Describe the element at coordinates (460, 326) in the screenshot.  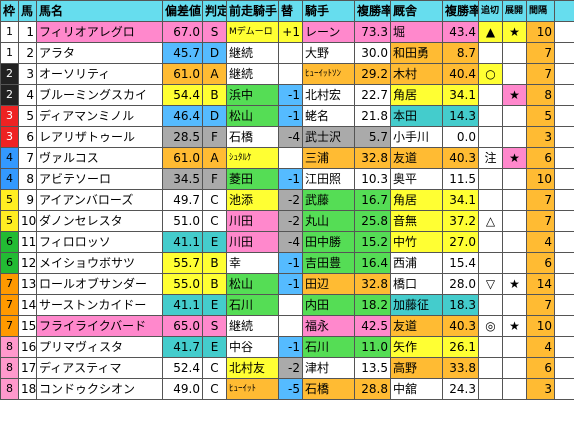
I see `cell-srate: 40.3` at that location.